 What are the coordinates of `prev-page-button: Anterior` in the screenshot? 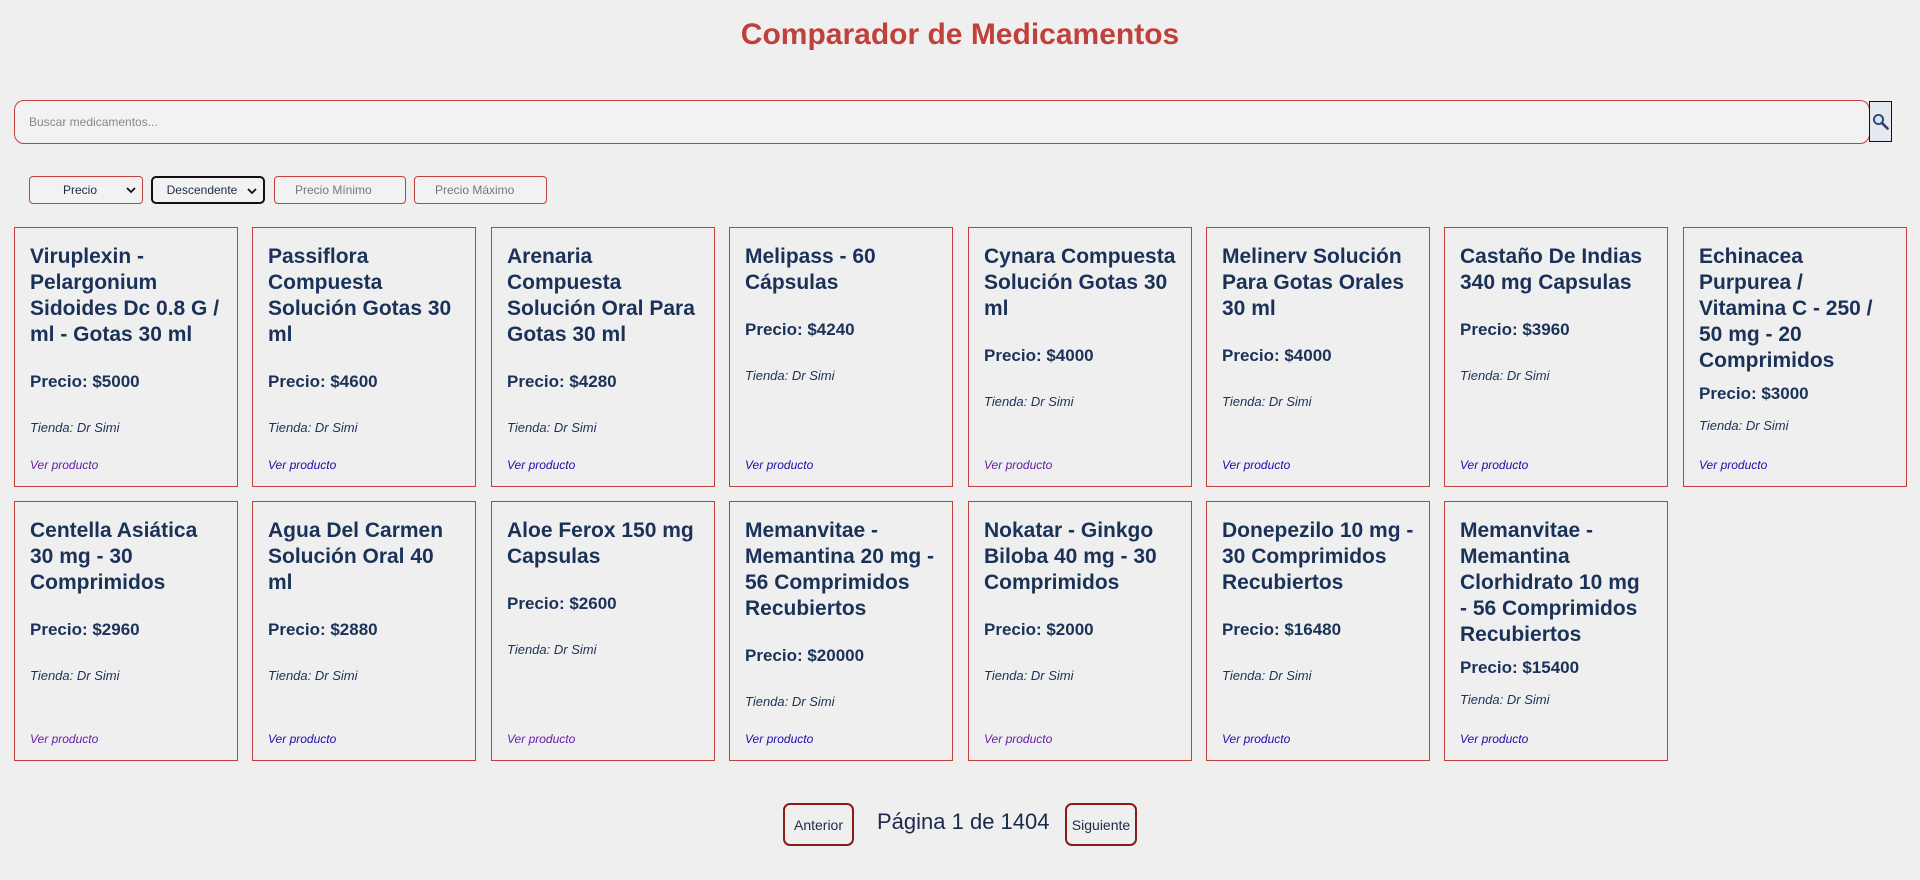 It's located at (818, 824).